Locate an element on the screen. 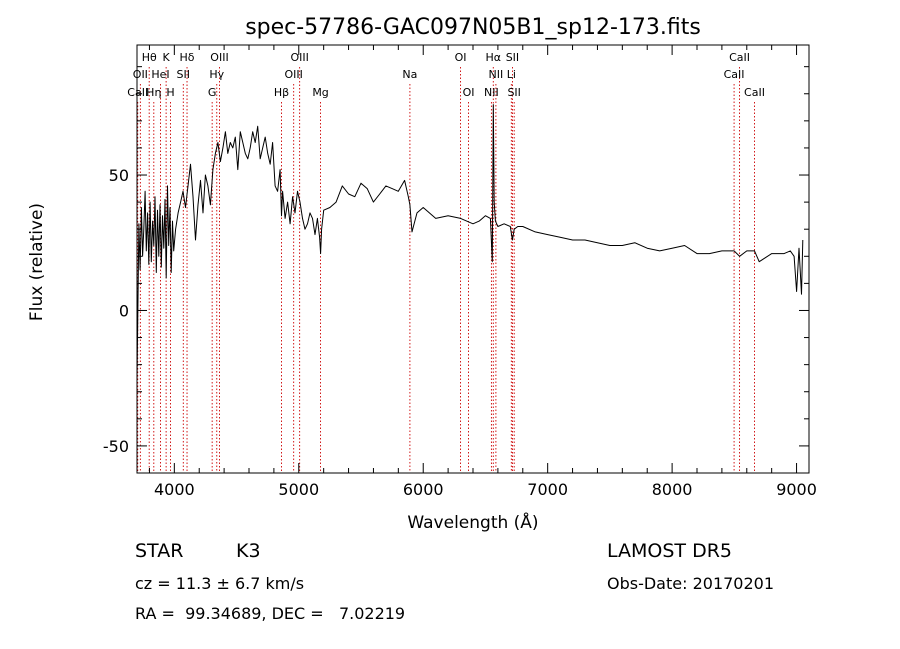  x-axis-label: Wavelength (Å) is located at coordinates (472, 522).